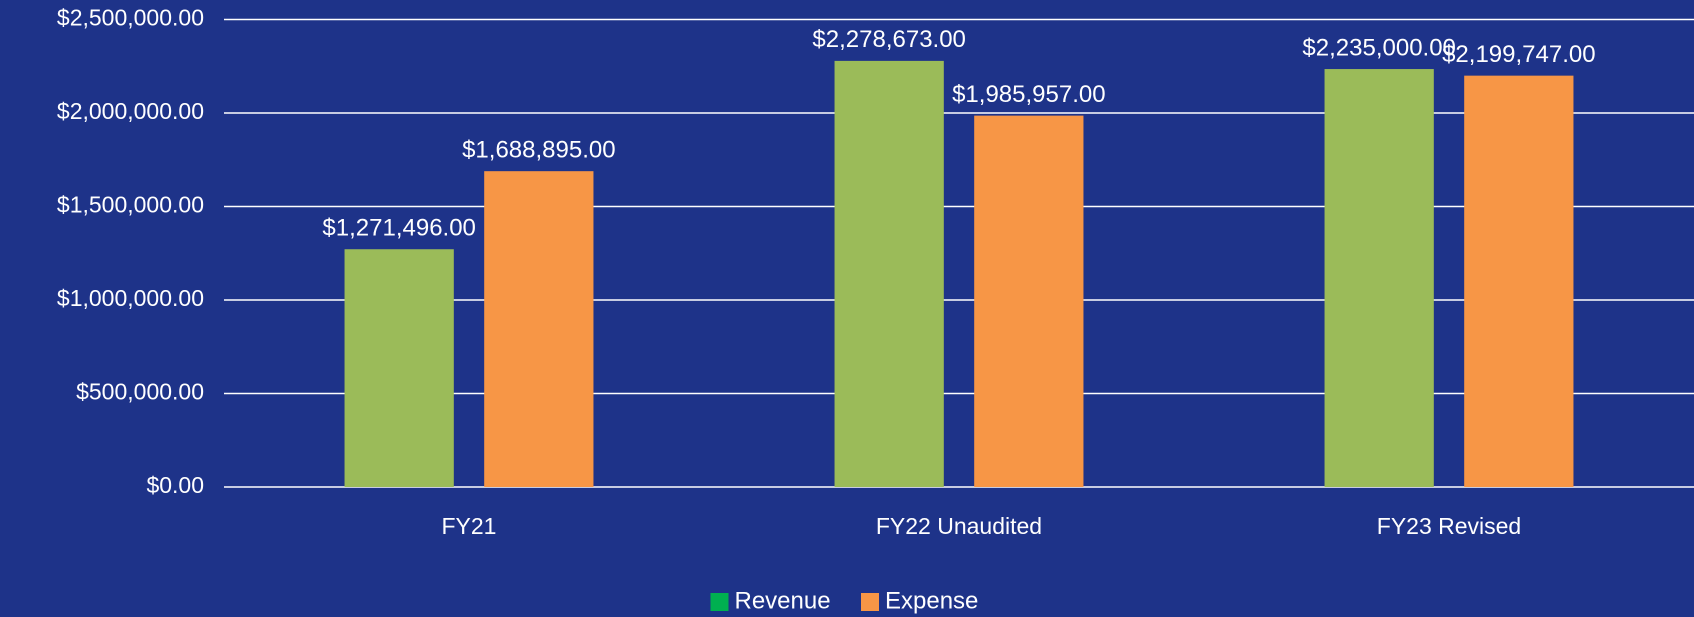 This screenshot has height=617, width=1694. What do you see at coordinates (538, 150) in the screenshot?
I see `value-label: $1,688,895.00` at bounding box center [538, 150].